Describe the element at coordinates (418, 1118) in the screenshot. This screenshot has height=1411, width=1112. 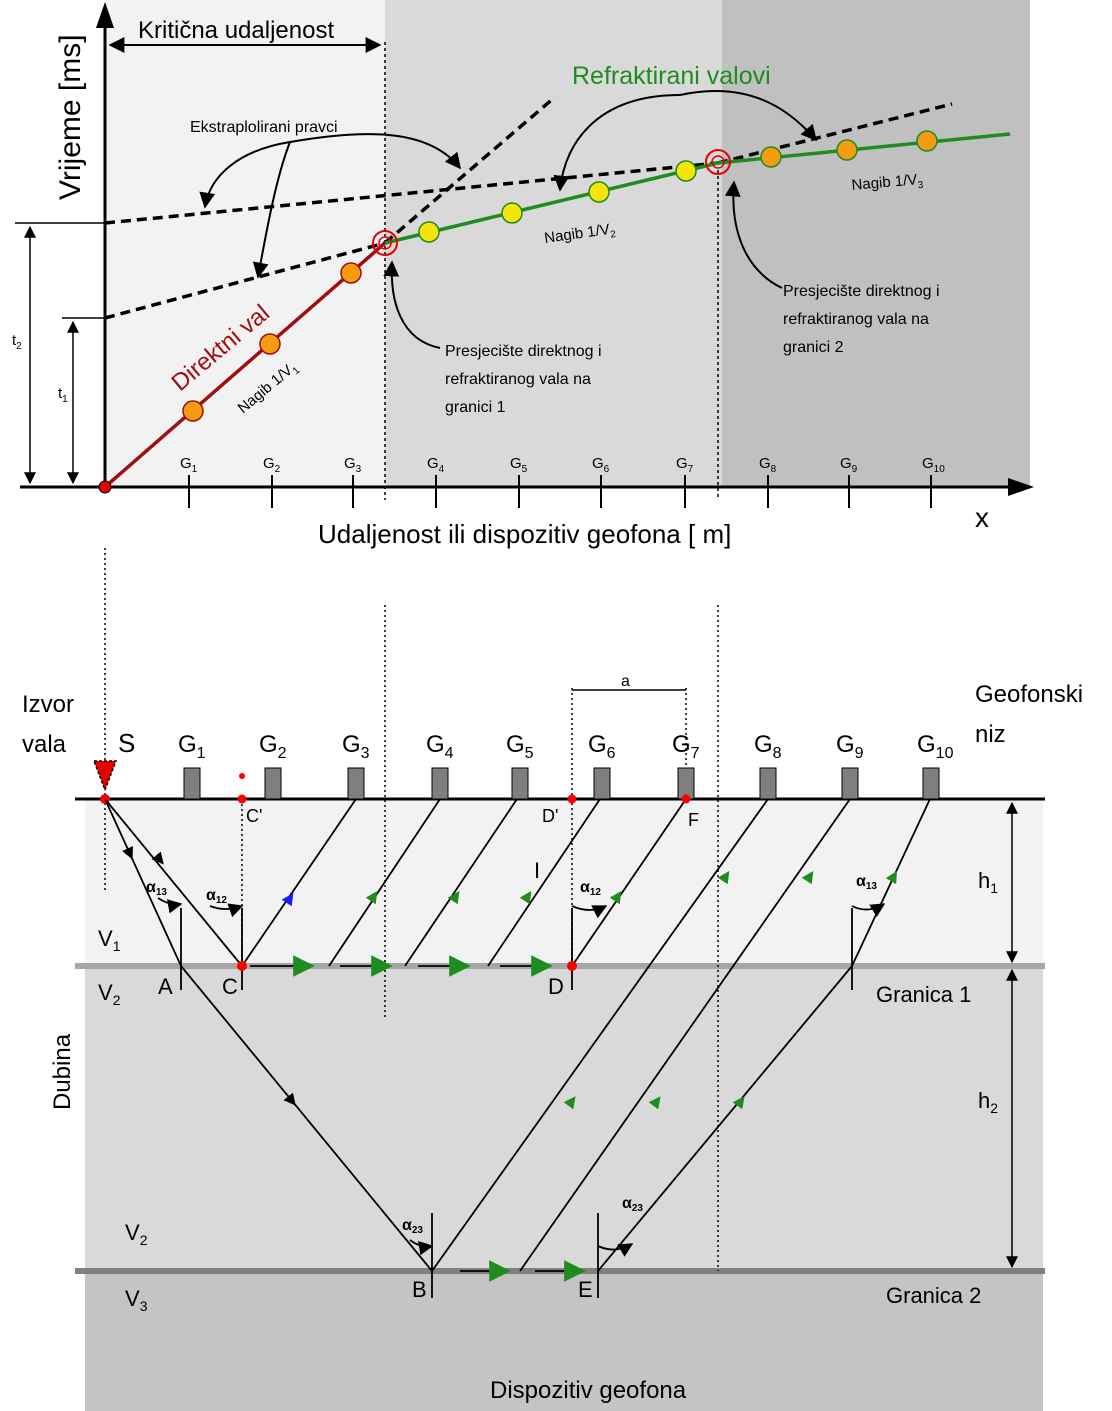
I see `head-wave-arrows` at that location.